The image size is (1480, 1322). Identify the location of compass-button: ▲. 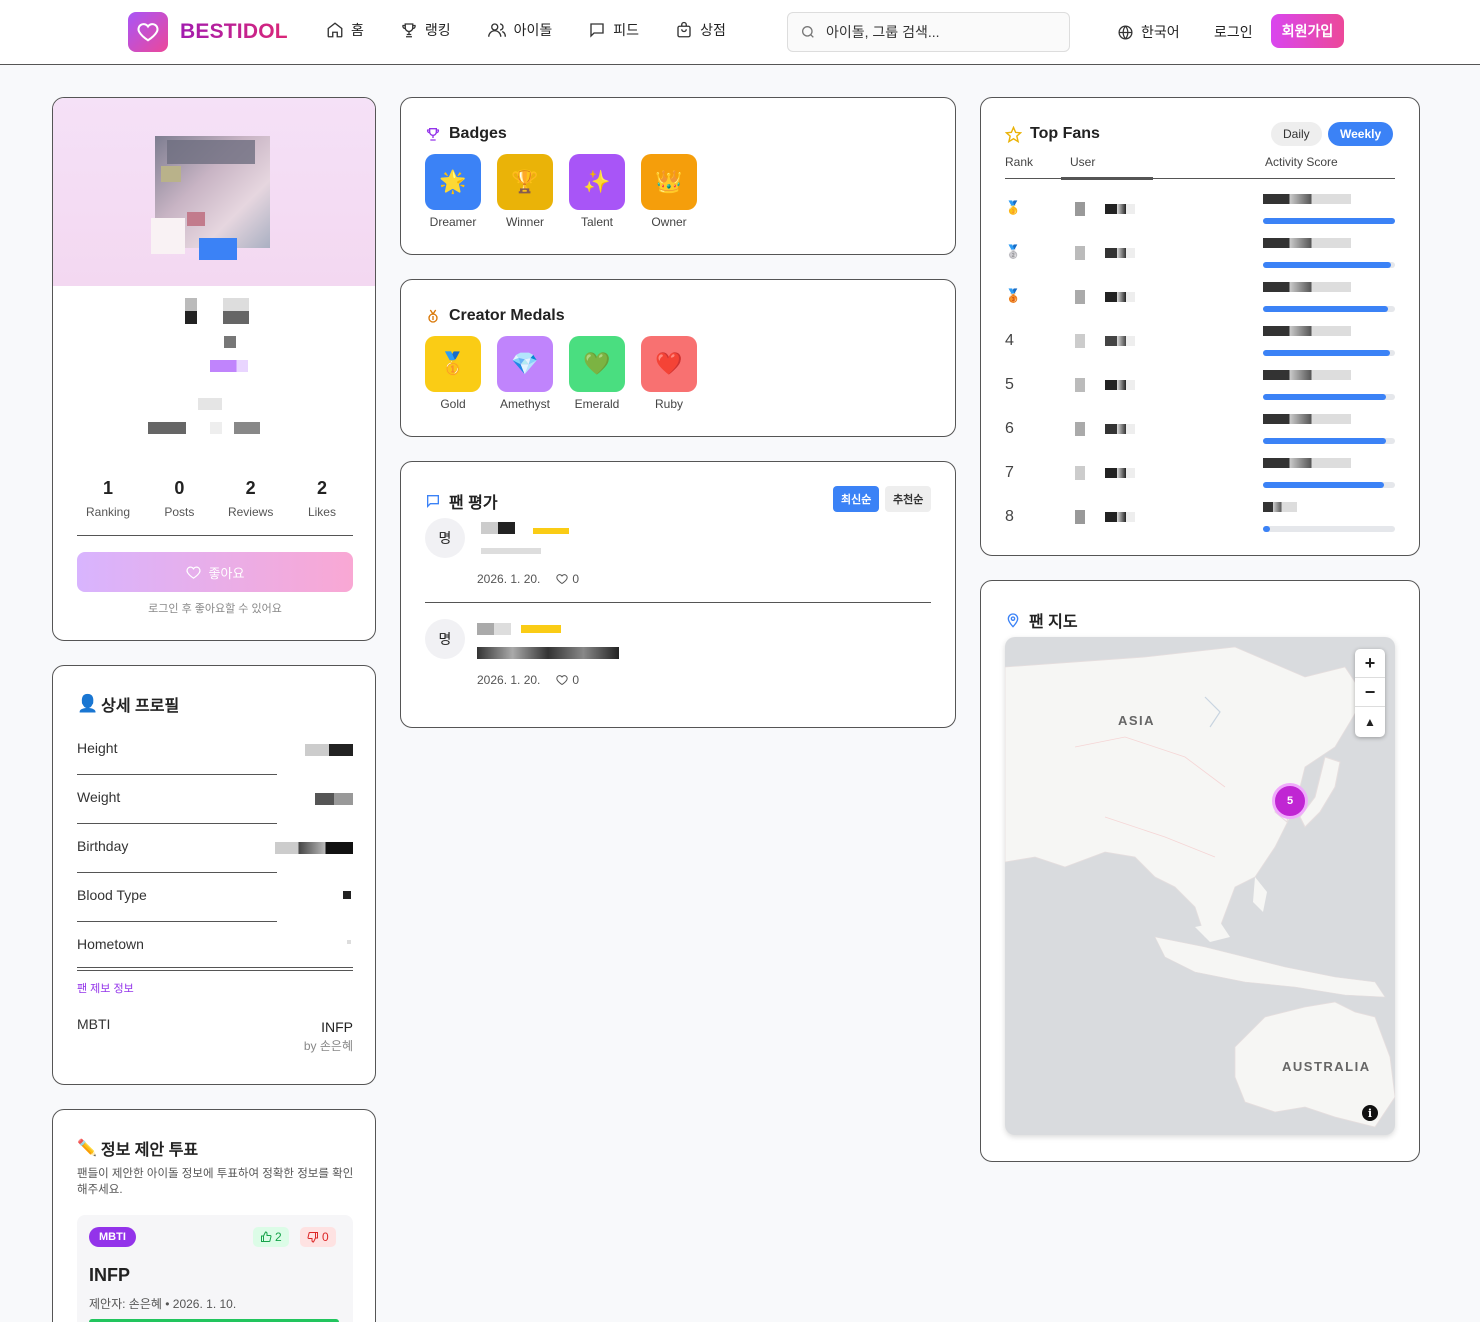
(1370, 721).